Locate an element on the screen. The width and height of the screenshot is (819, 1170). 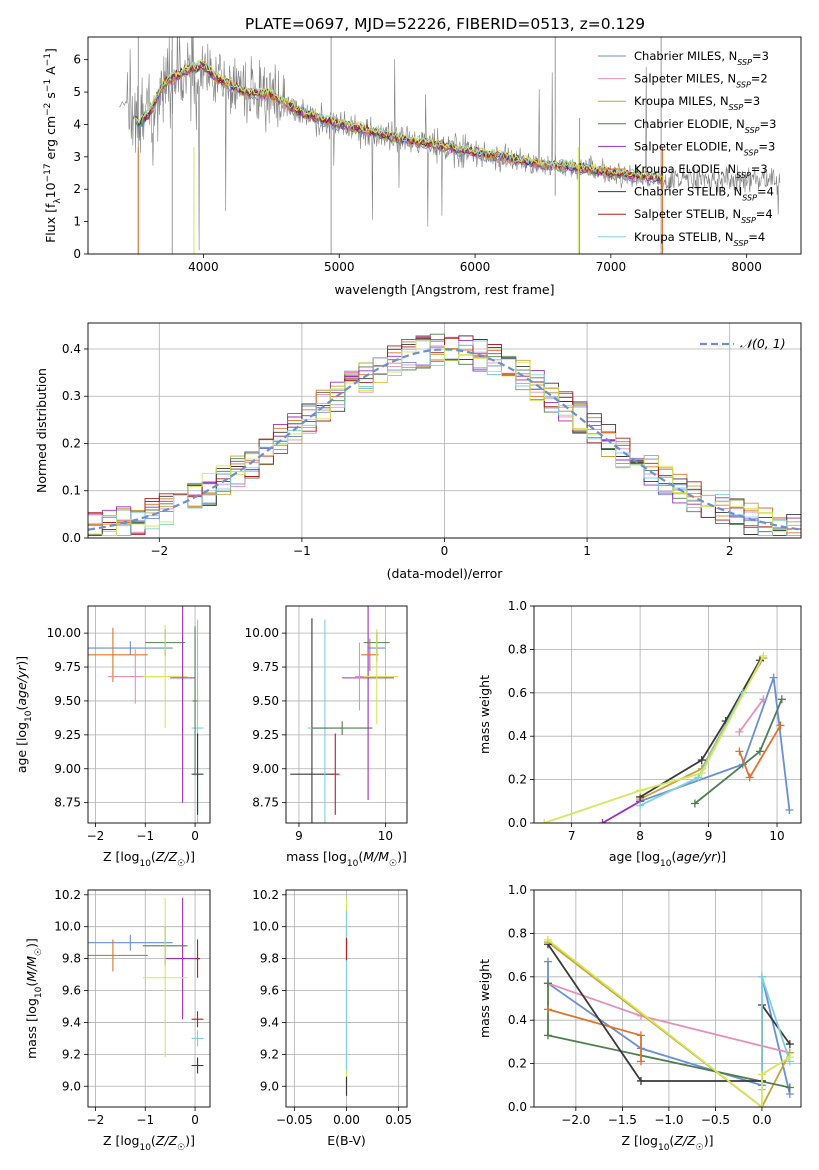
x-tick-label: 0.00 is located at coordinates (346, 1120).